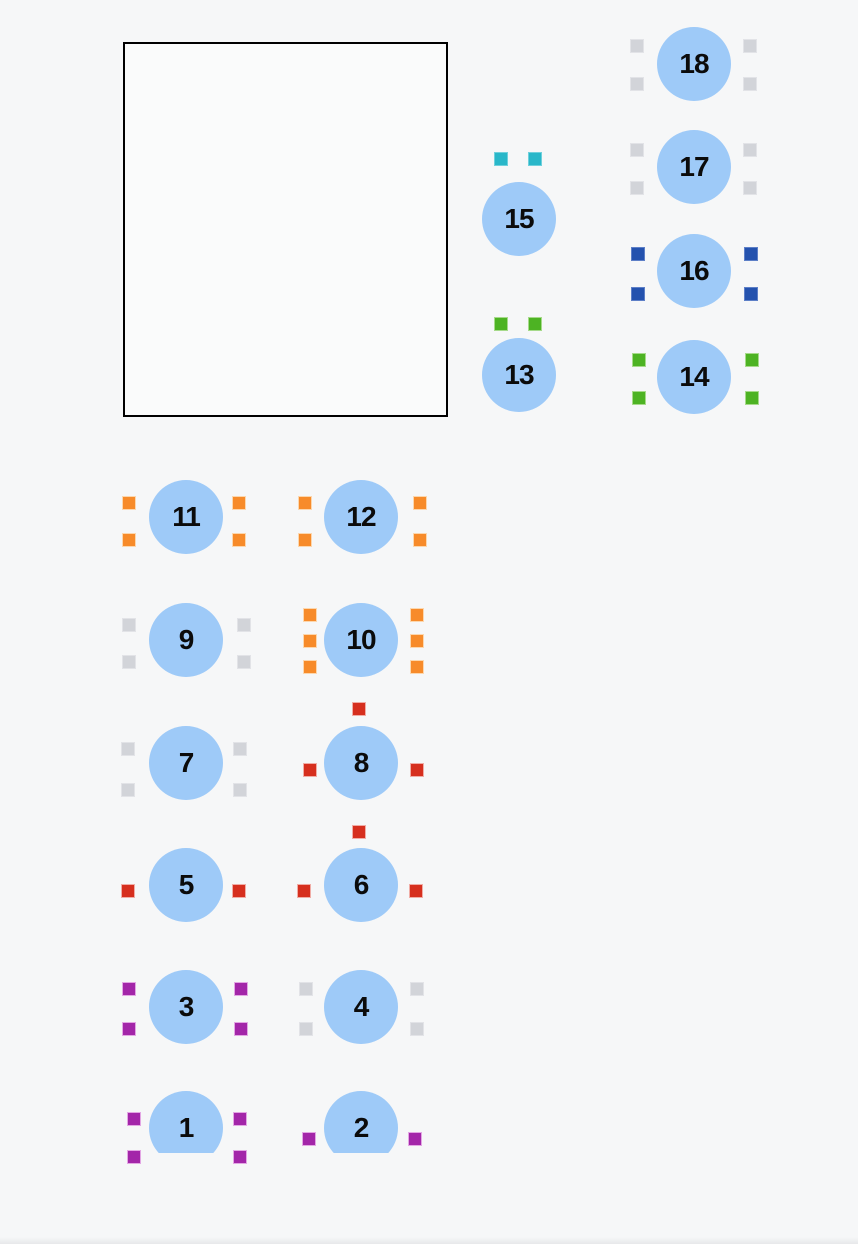  I want to click on table-11: 11, so click(186, 517).